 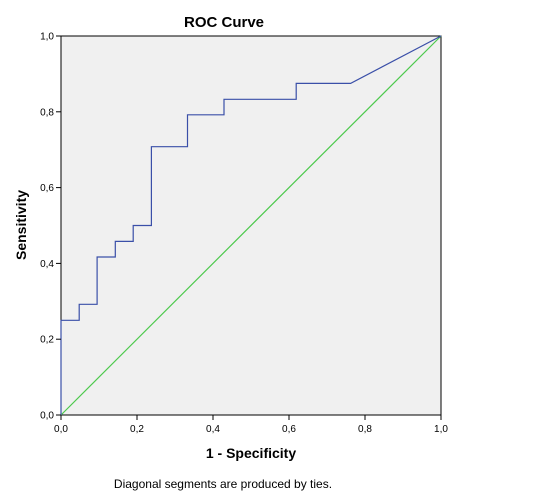 What do you see at coordinates (251, 453) in the screenshot?
I see `x-axis-label: 1 - Specificity` at bounding box center [251, 453].